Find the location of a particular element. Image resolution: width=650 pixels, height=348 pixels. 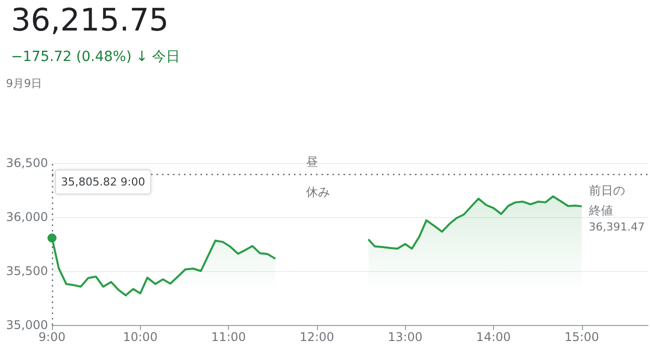

ref-line-label: 35,805.82 9:00 is located at coordinates (103, 182).